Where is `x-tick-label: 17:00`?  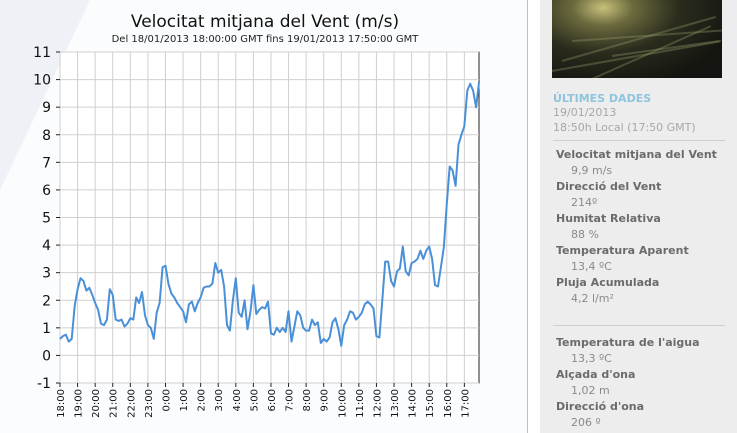
x-tick-label: 17:00 is located at coordinates (465, 403).